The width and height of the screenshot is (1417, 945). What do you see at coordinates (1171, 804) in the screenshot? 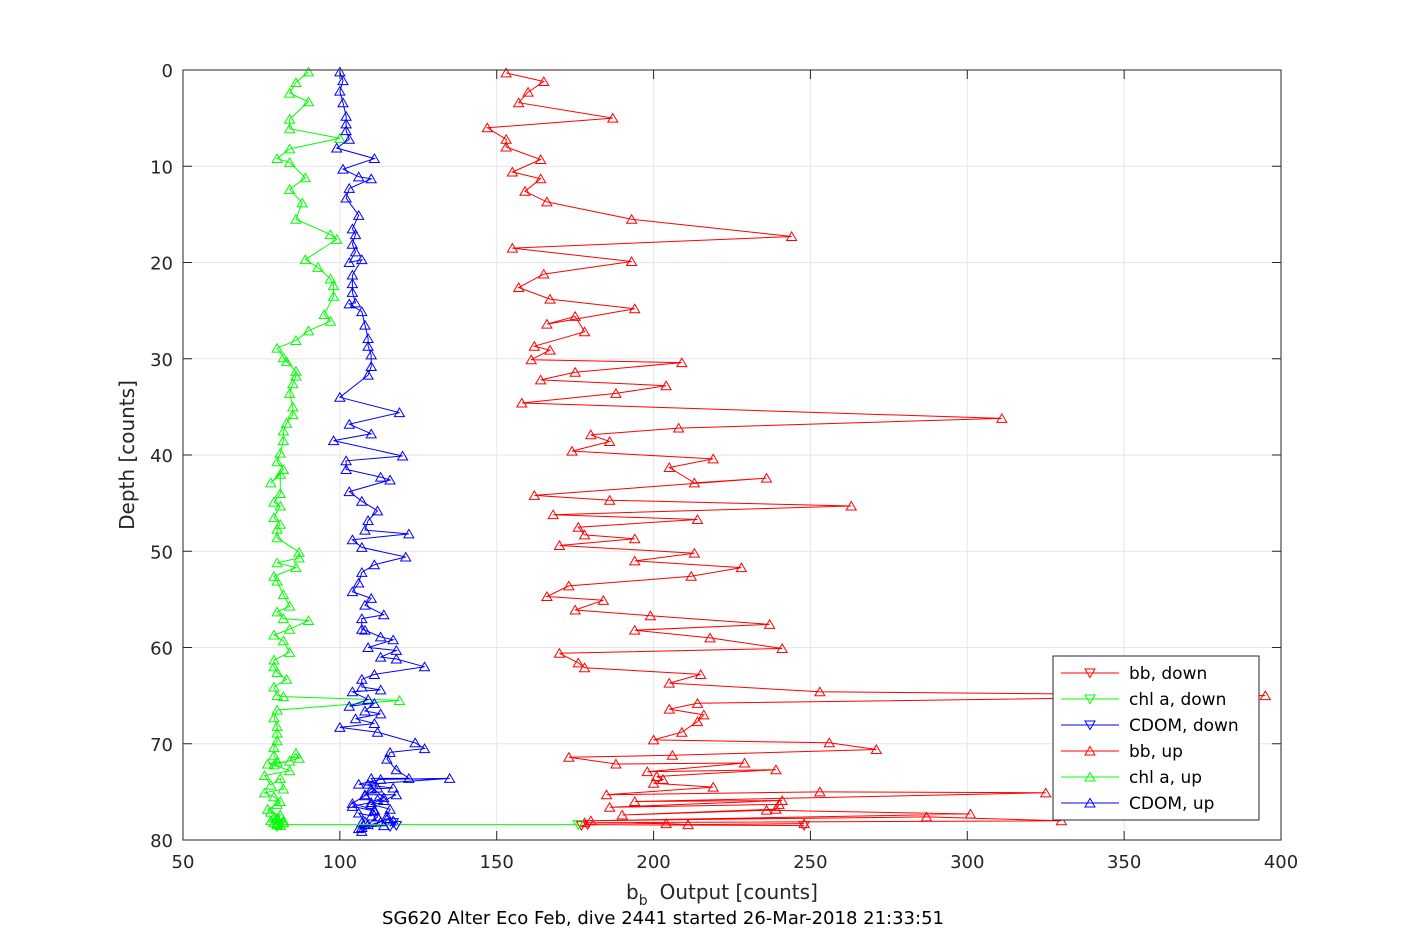
I see `legend-label: CDOM, up` at bounding box center [1171, 804].